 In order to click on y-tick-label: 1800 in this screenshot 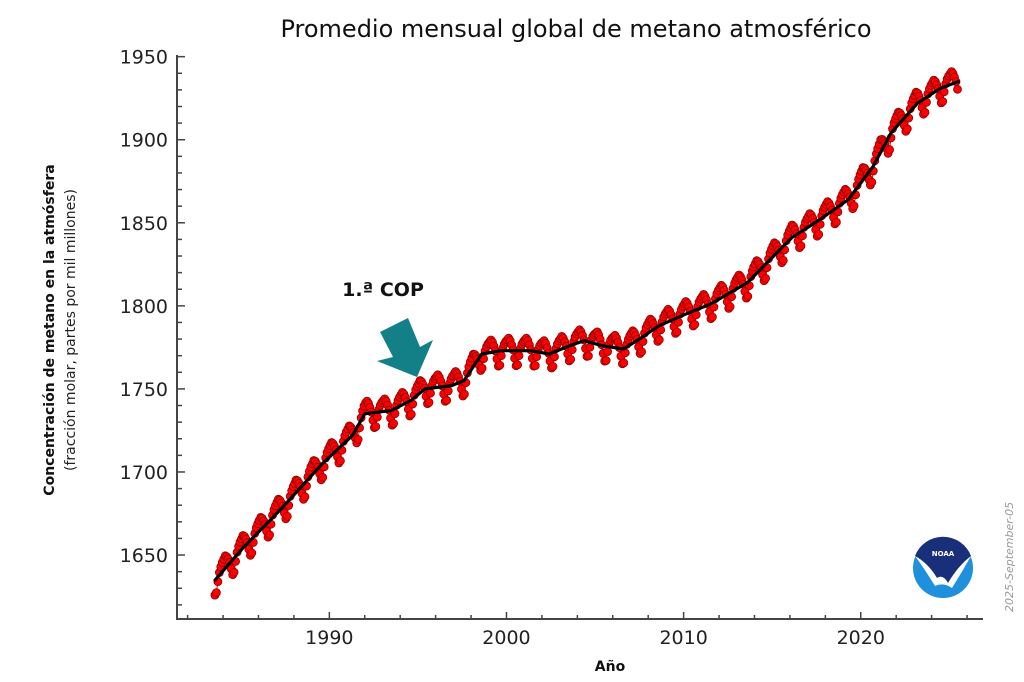, I will do `click(144, 307)`.